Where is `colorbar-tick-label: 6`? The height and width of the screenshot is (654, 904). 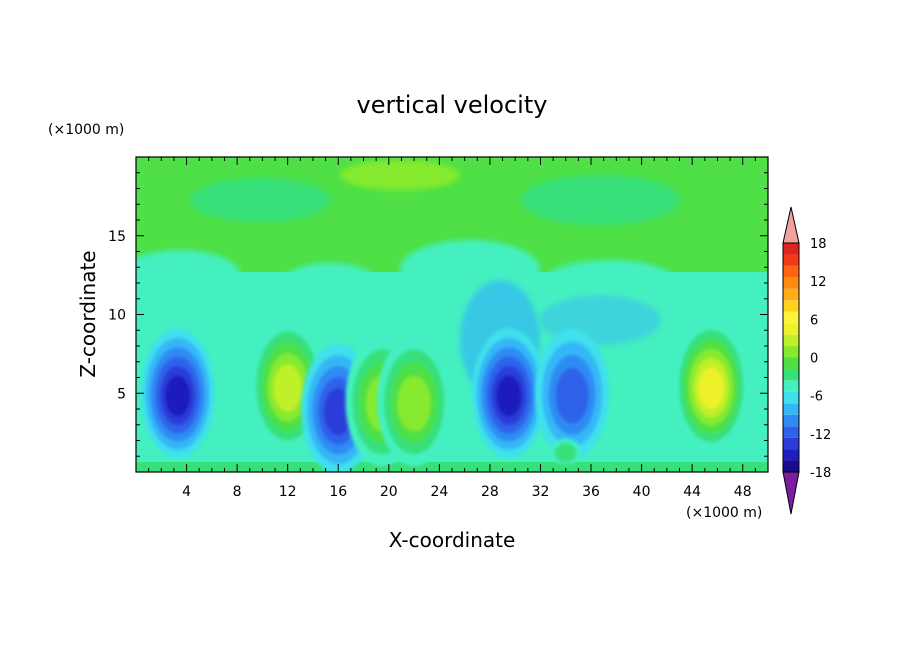
colorbar-tick-label: 6 is located at coordinates (814, 320).